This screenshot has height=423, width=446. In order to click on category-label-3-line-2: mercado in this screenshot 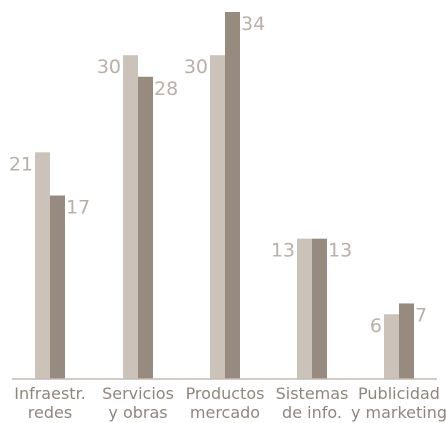, I will do `click(225, 412)`.